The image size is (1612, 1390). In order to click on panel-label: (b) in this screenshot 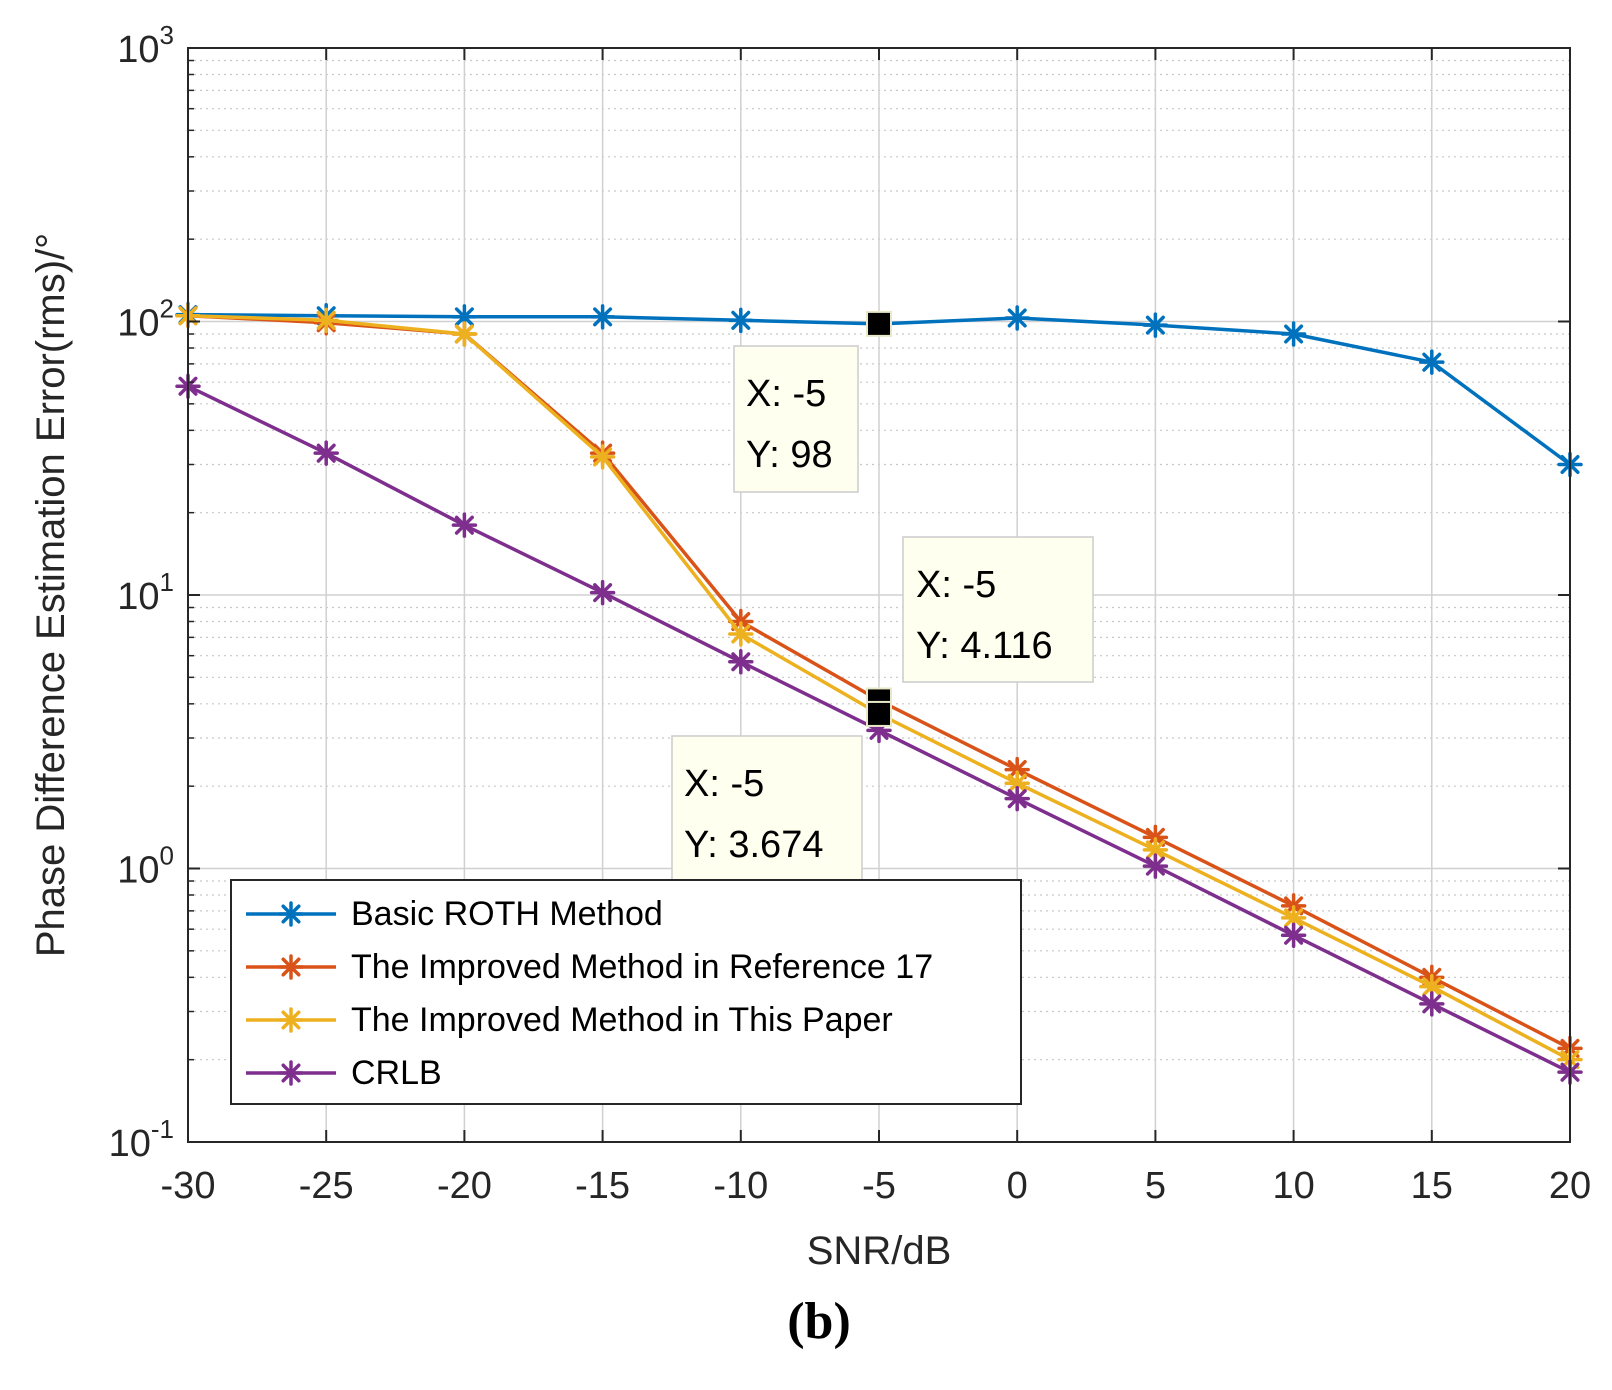, I will do `click(819, 1321)`.